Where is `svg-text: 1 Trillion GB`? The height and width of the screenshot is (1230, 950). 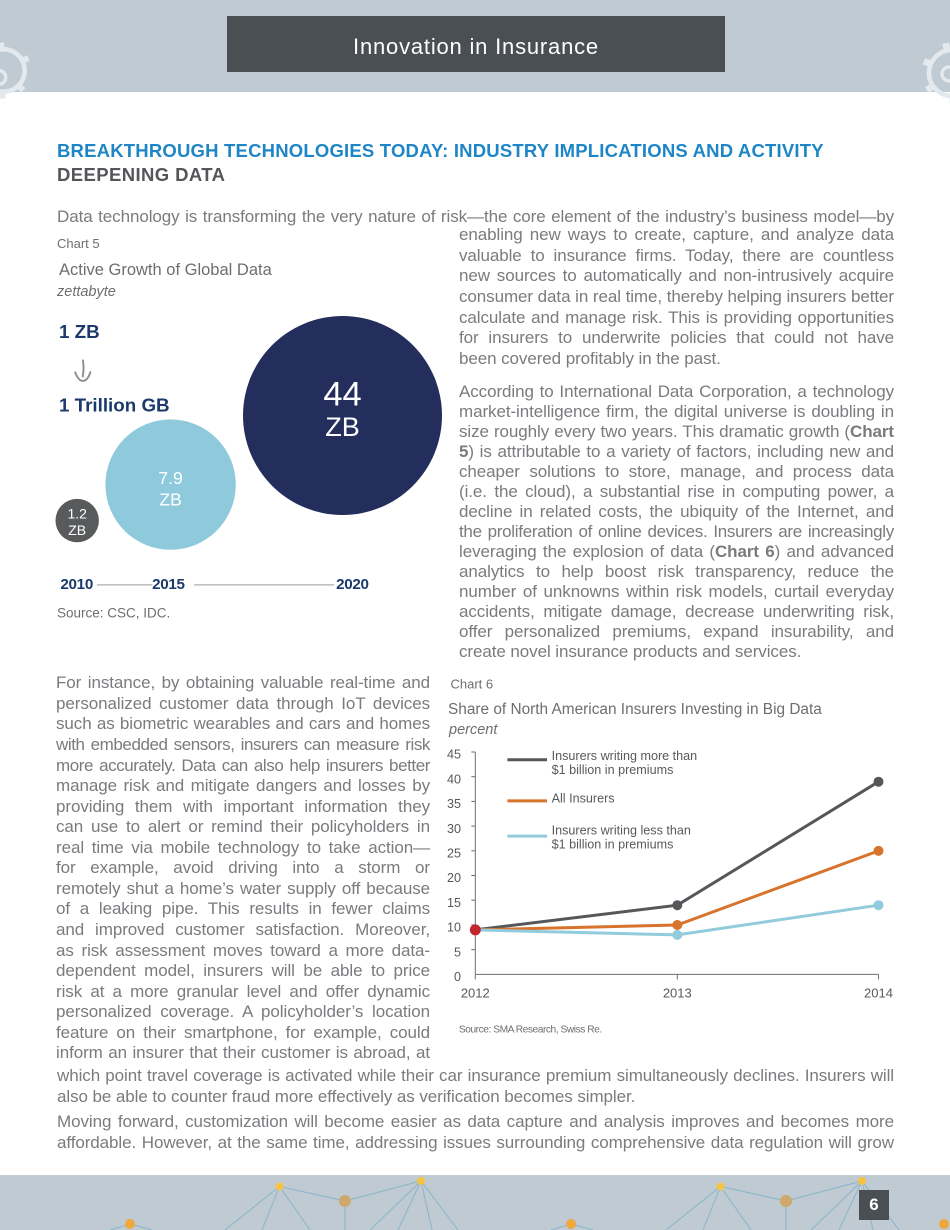
svg-text: 1 Trillion GB is located at coordinates (114, 404).